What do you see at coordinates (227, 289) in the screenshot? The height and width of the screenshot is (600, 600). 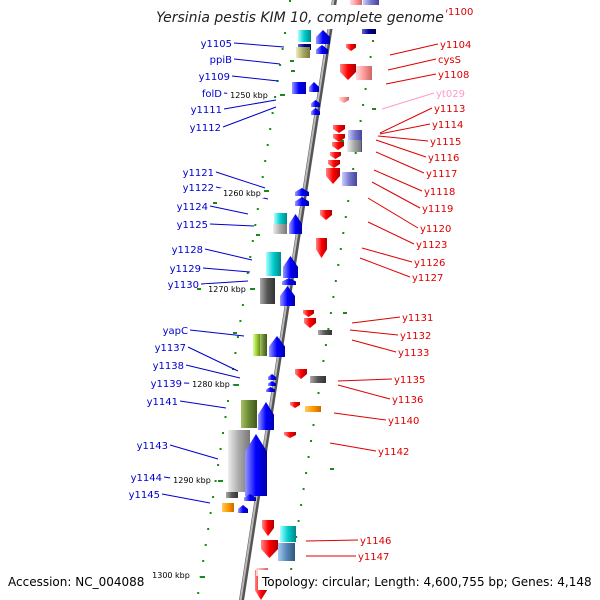 I see `kbp-label: 1270 kbp` at bounding box center [227, 289].